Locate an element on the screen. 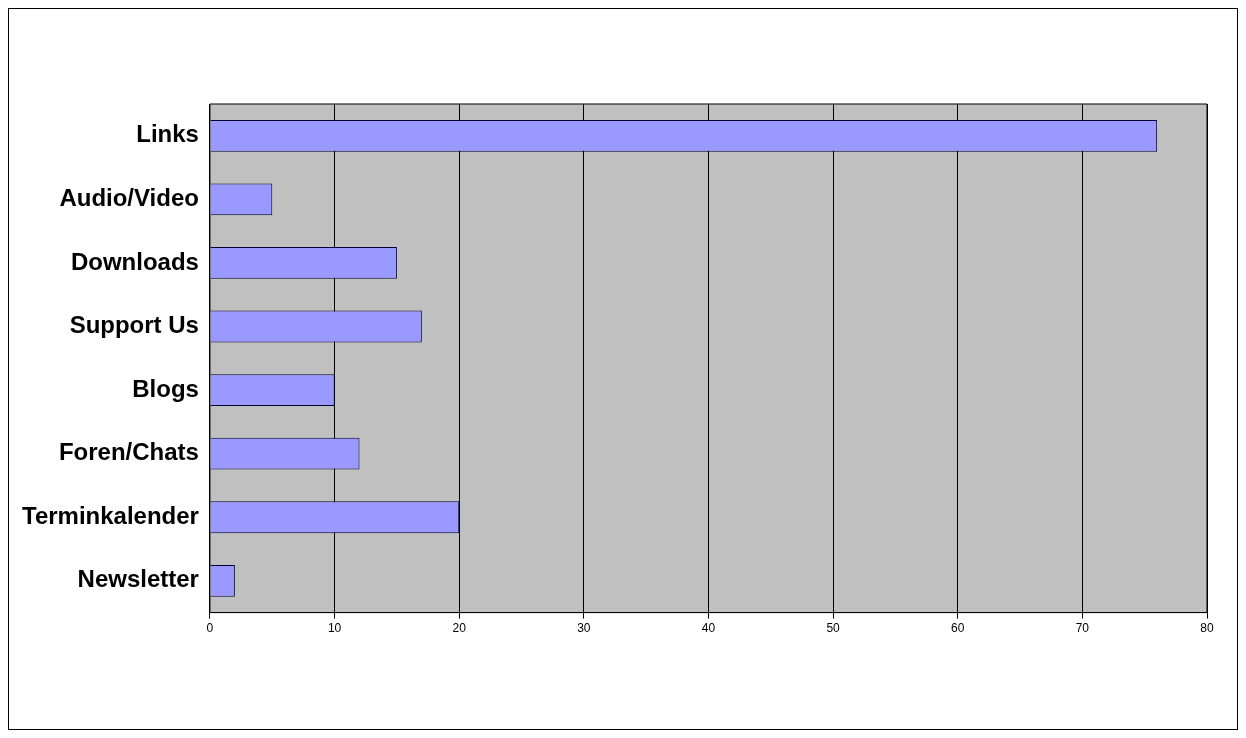 This screenshot has height=738, width=1246. x-tick-label: 30 is located at coordinates (584, 628).